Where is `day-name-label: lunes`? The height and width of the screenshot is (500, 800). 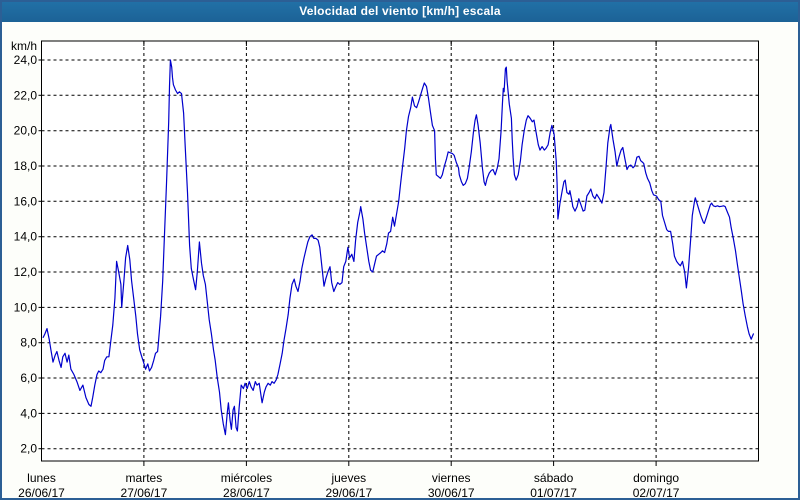 day-name-label: lunes is located at coordinates (41, 478).